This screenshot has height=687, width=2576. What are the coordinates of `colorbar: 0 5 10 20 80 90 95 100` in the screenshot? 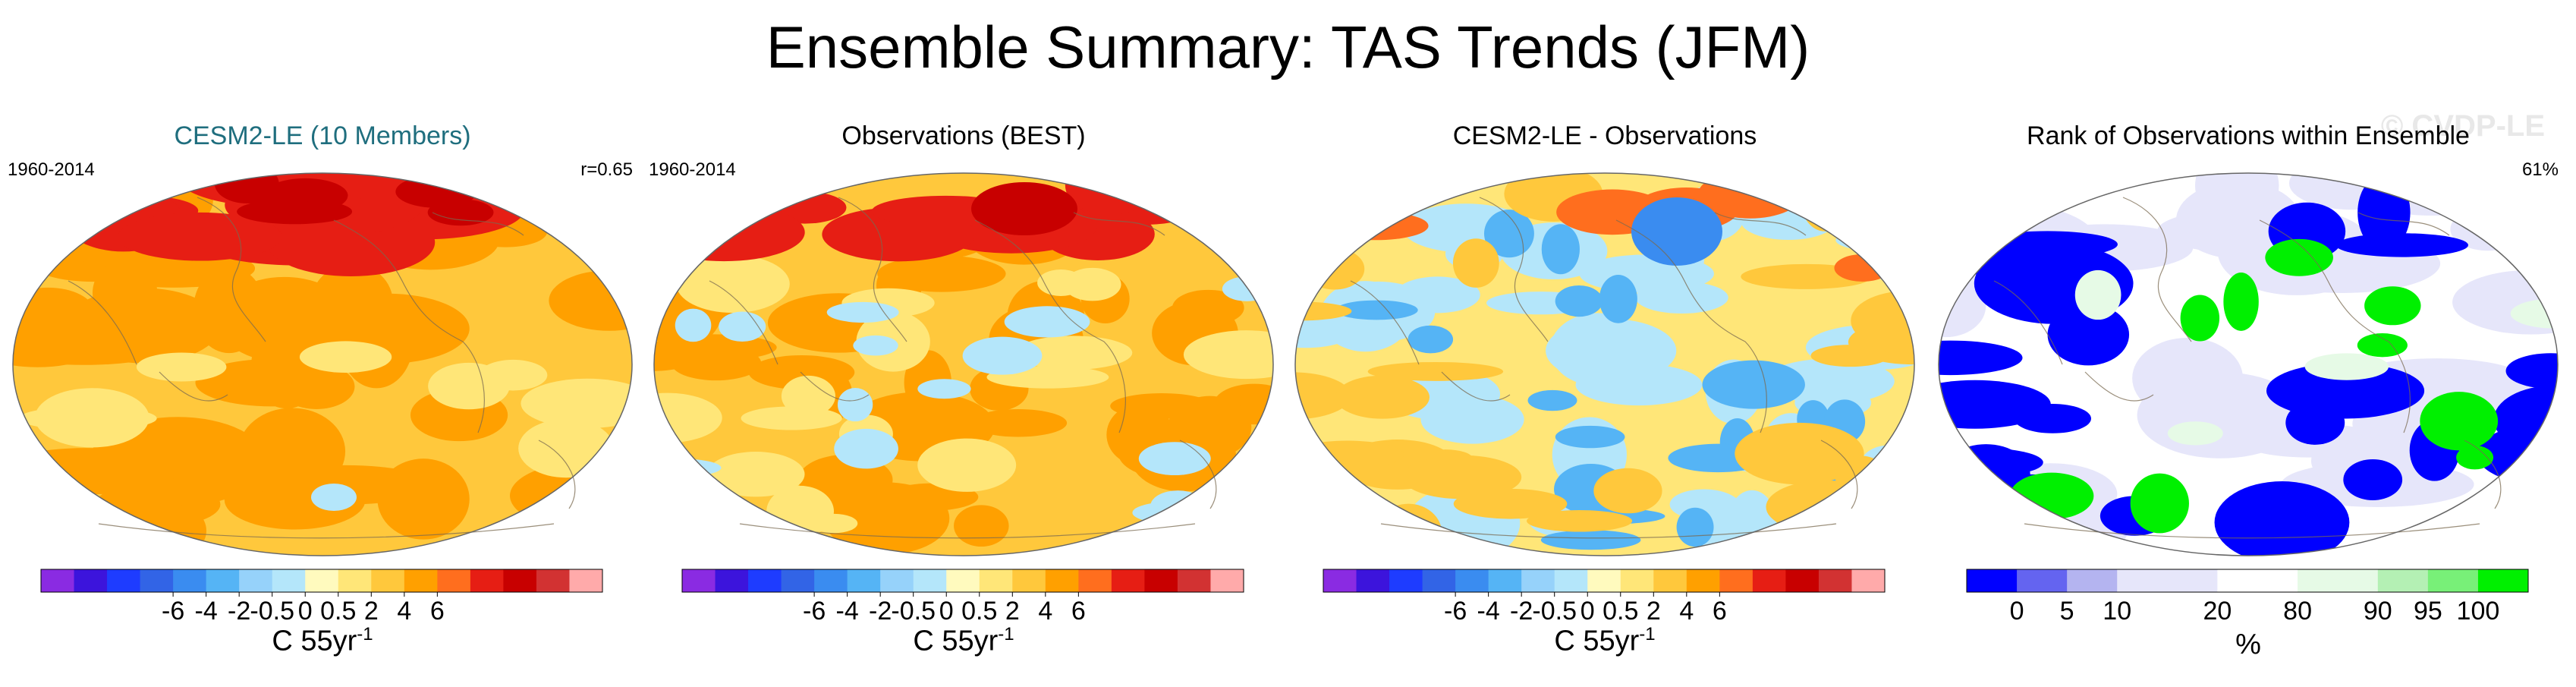 It's located at (2247, 597).